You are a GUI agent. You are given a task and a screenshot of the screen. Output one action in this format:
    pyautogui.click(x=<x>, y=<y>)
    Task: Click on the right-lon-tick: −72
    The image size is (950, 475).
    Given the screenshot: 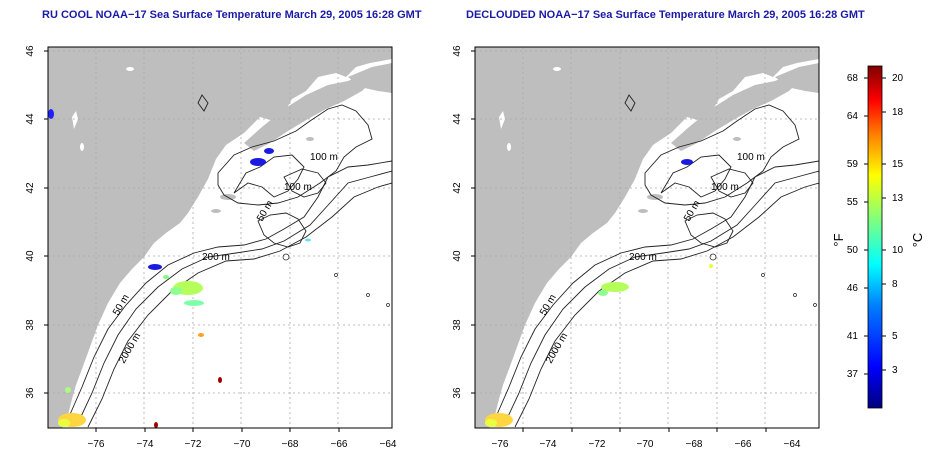 What is the action you would take?
    pyautogui.click(x=597, y=444)
    